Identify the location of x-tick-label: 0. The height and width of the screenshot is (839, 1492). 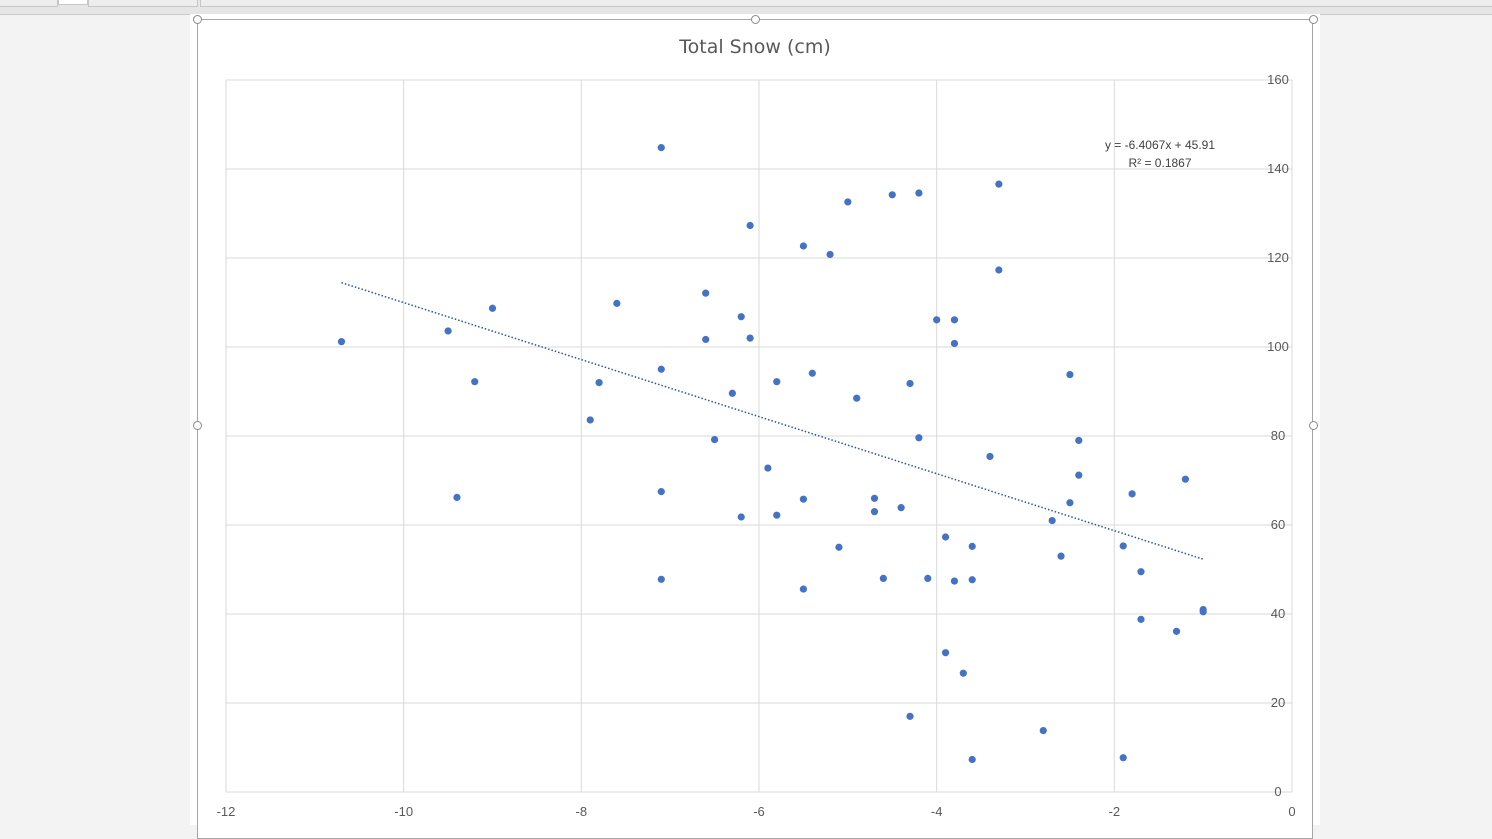
(1291, 811).